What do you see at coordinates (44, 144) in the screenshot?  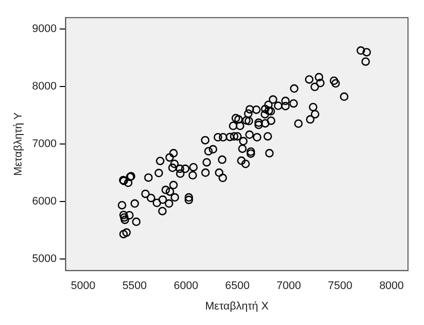 I see `y-tick-label: 7000` at bounding box center [44, 144].